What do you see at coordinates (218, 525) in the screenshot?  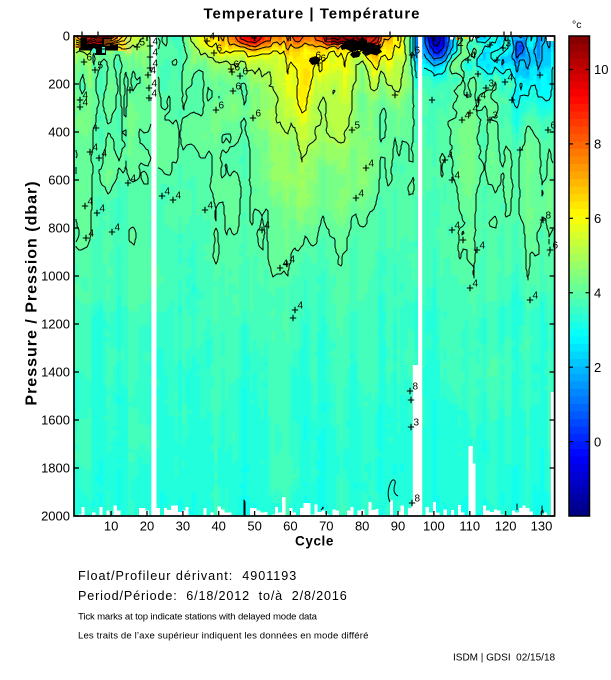 I see `svg-text: 40` at bounding box center [218, 525].